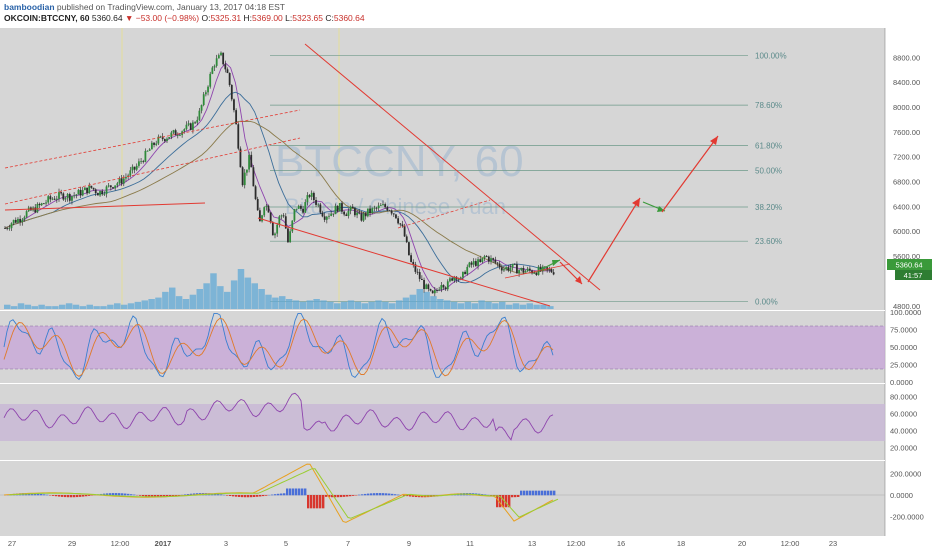  I want to click on open-value: 5325.31, so click(226, 18).